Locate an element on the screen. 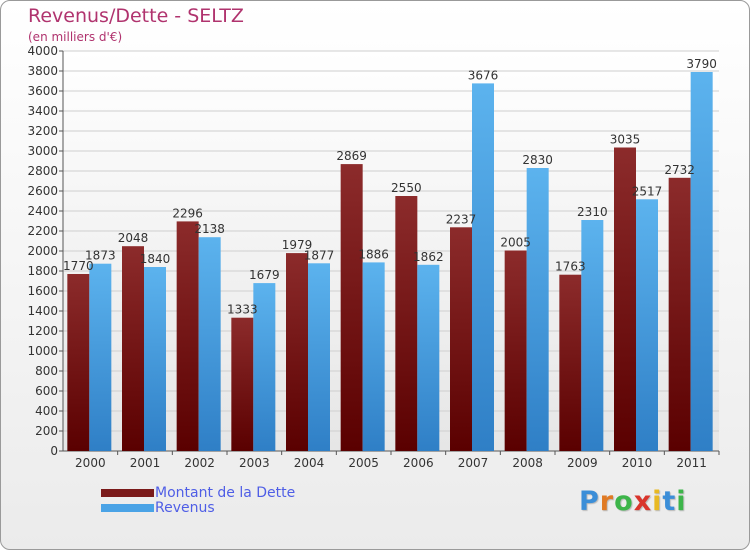  y-tick-label: 2200 is located at coordinates (42, 231).